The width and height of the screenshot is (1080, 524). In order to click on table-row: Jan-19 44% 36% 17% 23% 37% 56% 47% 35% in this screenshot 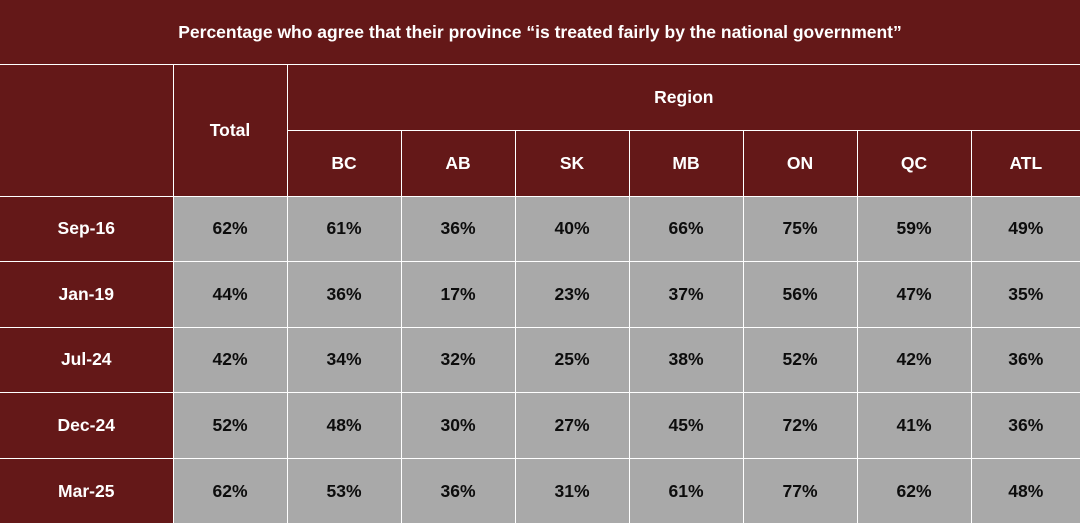, I will do `click(540, 294)`.